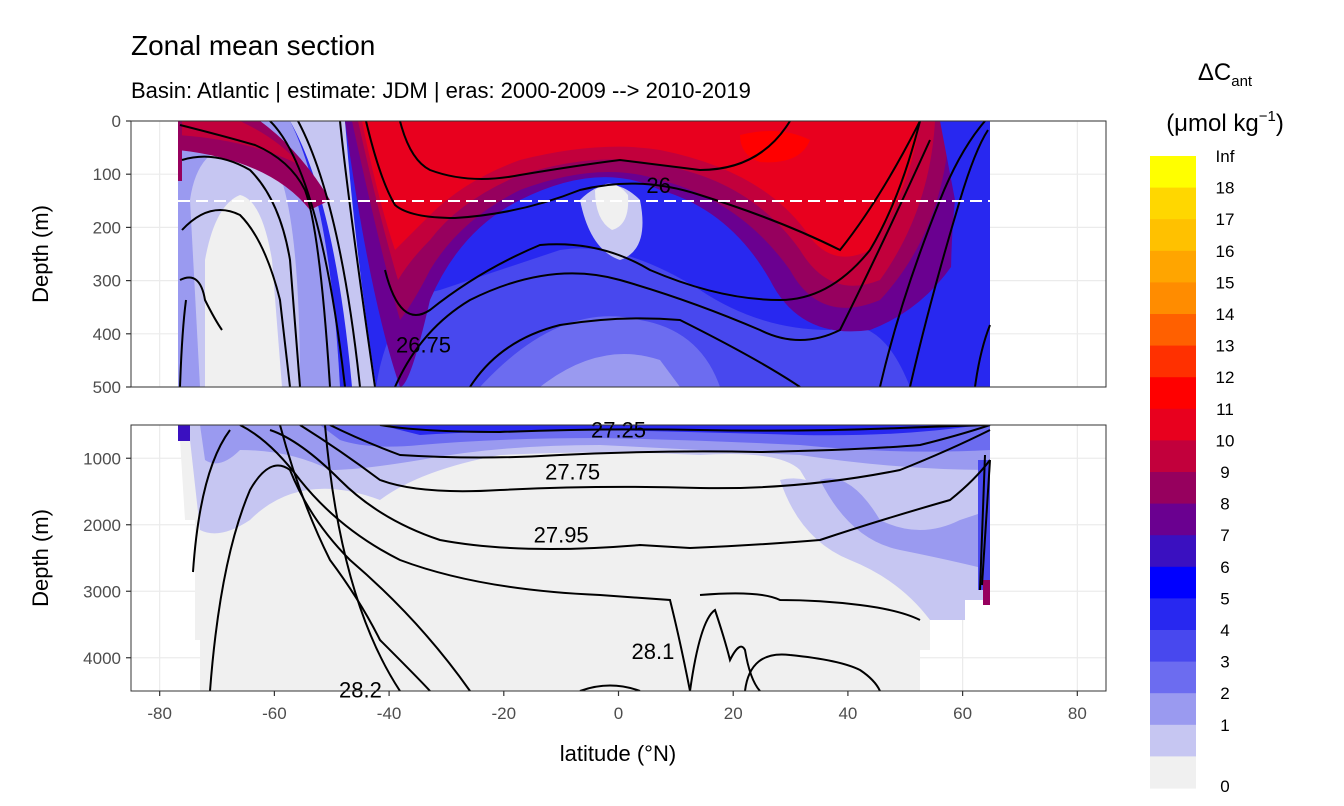 This screenshot has height=806, width=1344. Describe the element at coordinates (1225, 251) in the screenshot. I see `legend-label: 16` at that location.